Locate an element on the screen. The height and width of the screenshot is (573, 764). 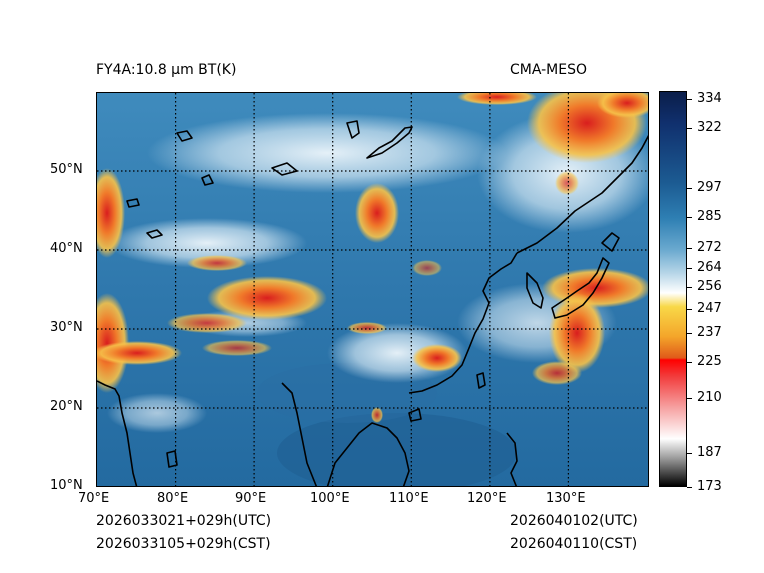
init-time-cst: 2026033105+029h(CST) is located at coordinates (183, 544).